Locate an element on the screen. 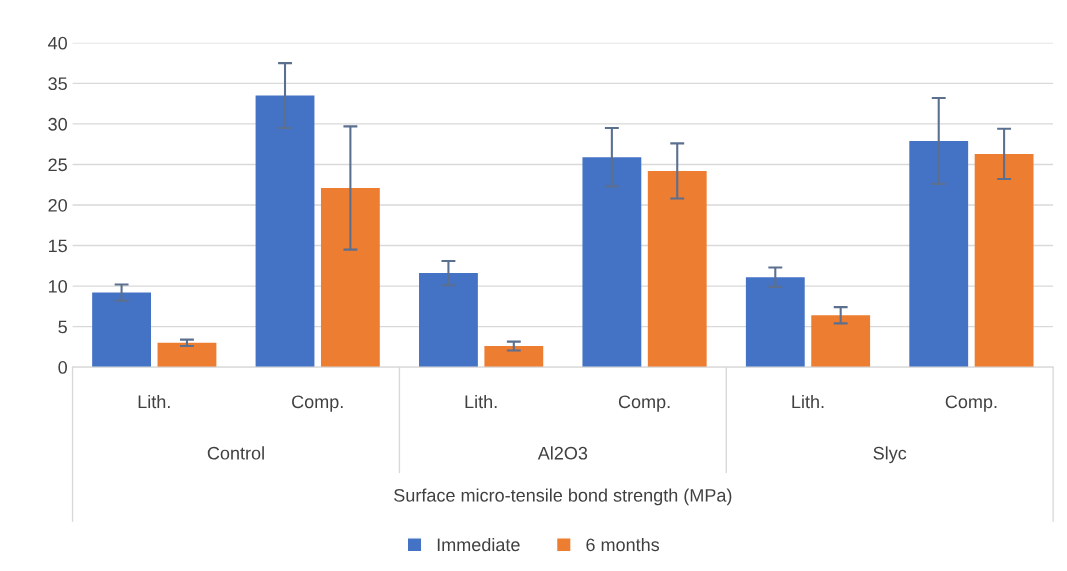  text: Al2O3 is located at coordinates (562, 453).